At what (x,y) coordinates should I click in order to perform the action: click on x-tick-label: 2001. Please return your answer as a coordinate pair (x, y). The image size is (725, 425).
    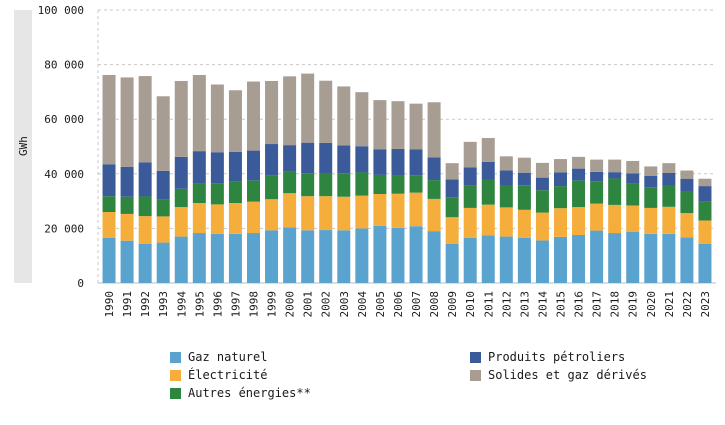
    Looking at the image, I should click on (308, 304).